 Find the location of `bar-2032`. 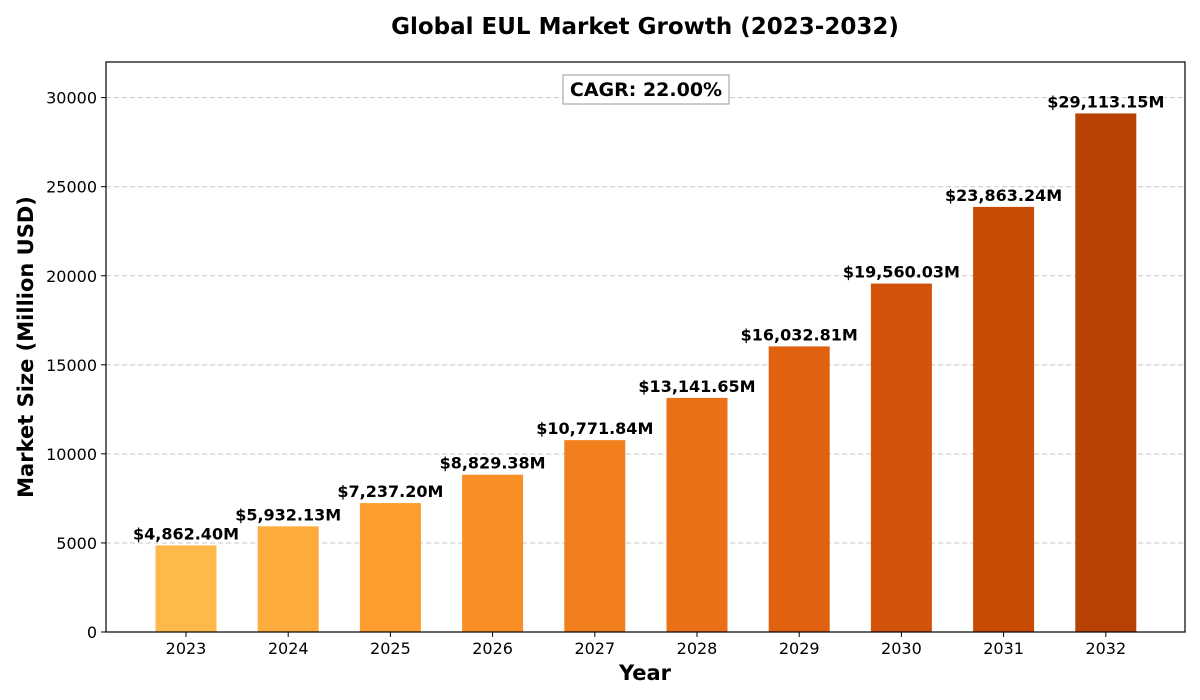

bar-2032 is located at coordinates (1106, 373).